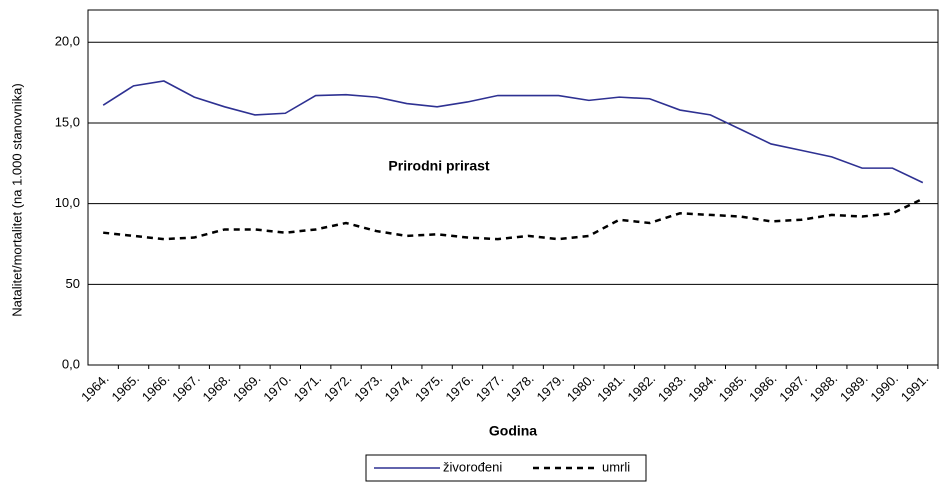 The image size is (942, 484). I want to click on x-tick-label: 1964., so click(95, 388).